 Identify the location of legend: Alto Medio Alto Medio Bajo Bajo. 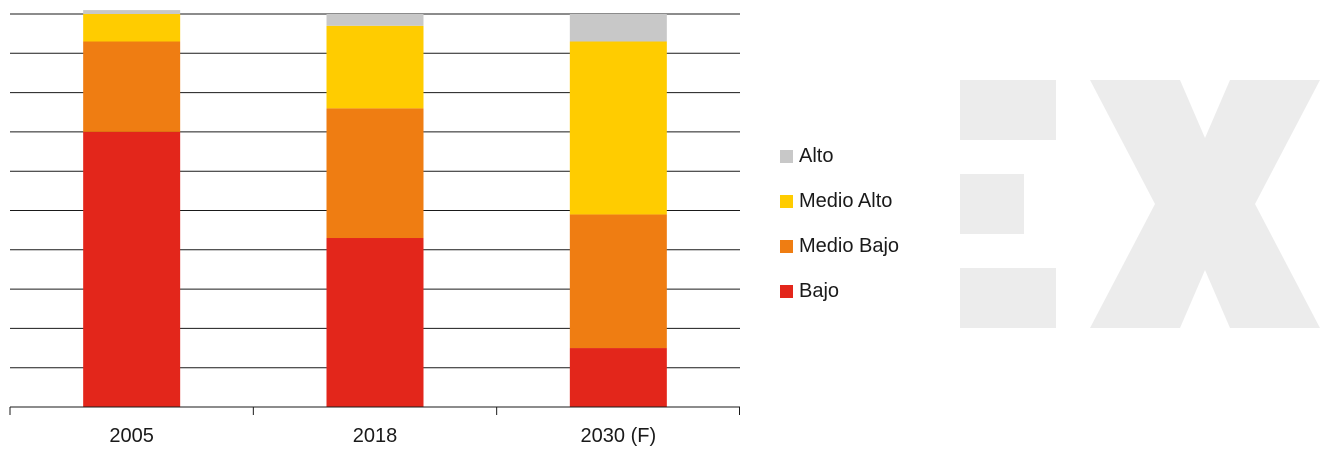
(839, 235).